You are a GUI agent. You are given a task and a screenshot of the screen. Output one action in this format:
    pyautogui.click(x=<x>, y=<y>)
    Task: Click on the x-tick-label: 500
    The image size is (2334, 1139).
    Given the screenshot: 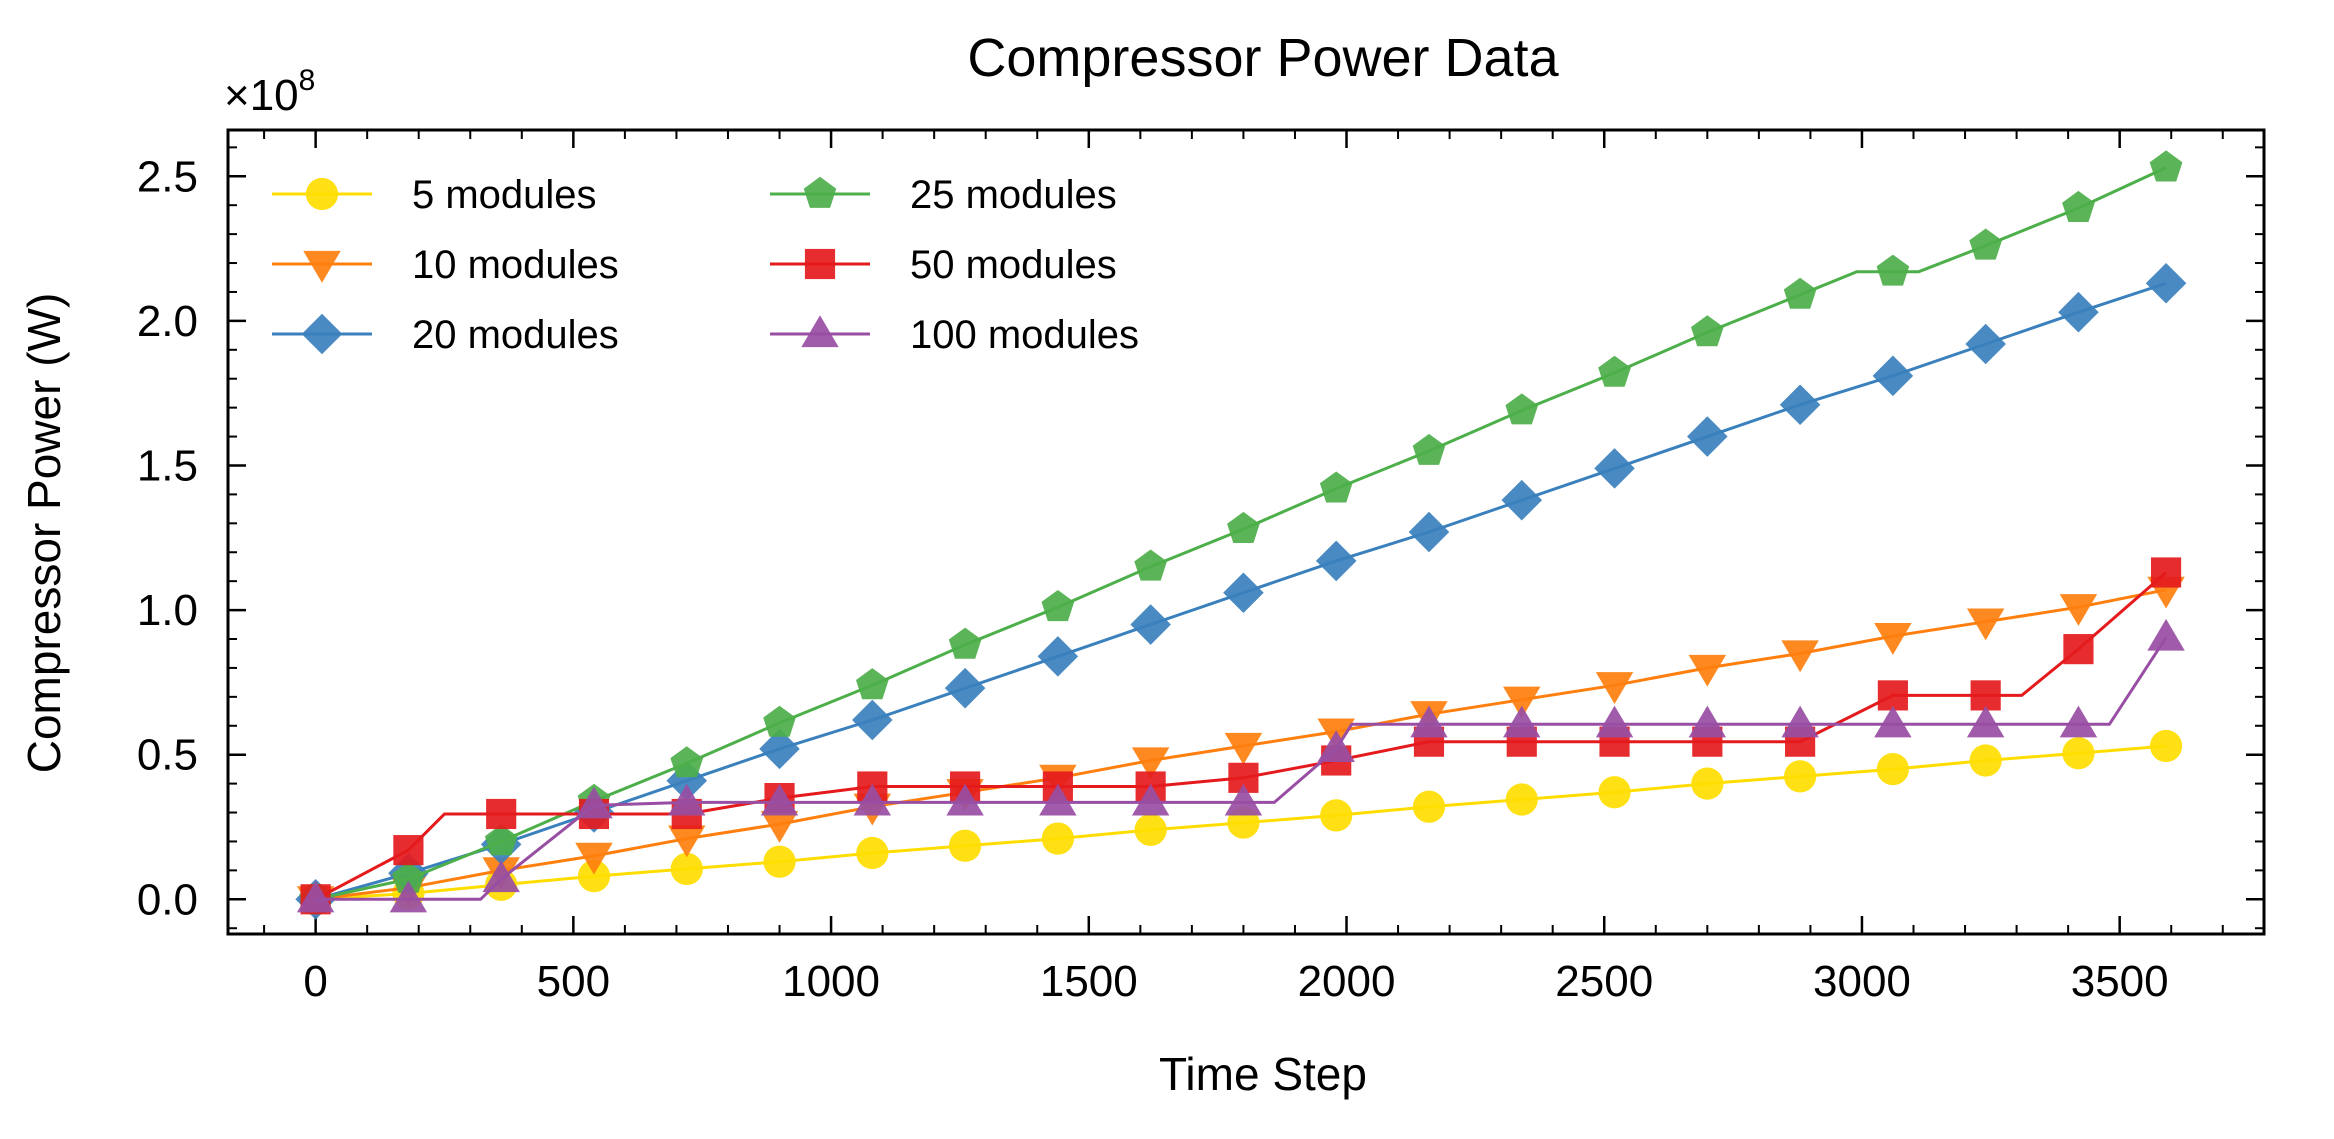 What is the action you would take?
    pyautogui.click(x=573, y=981)
    